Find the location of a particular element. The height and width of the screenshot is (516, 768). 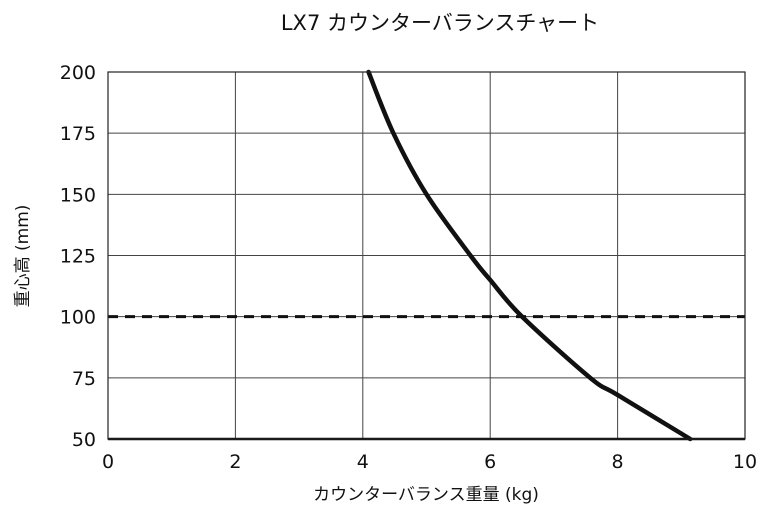

x-tick-label: 2 is located at coordinates (235, 462).